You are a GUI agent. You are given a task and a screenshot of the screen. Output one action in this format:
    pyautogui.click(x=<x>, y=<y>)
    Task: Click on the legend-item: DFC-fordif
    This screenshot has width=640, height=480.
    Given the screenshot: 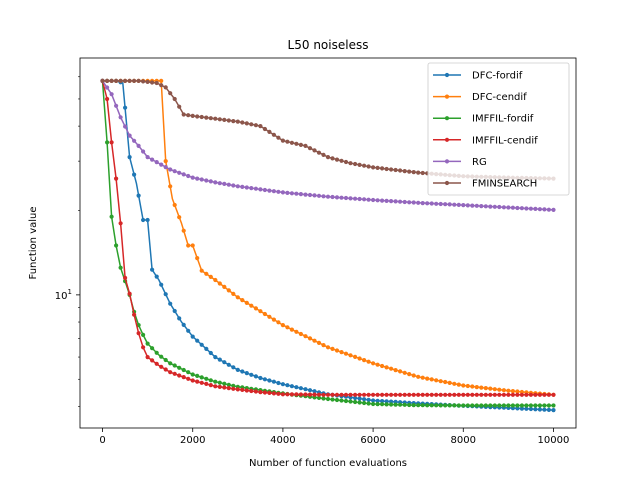 What is the action you would take?
    pyautogui.click(x=478, y=76)
    